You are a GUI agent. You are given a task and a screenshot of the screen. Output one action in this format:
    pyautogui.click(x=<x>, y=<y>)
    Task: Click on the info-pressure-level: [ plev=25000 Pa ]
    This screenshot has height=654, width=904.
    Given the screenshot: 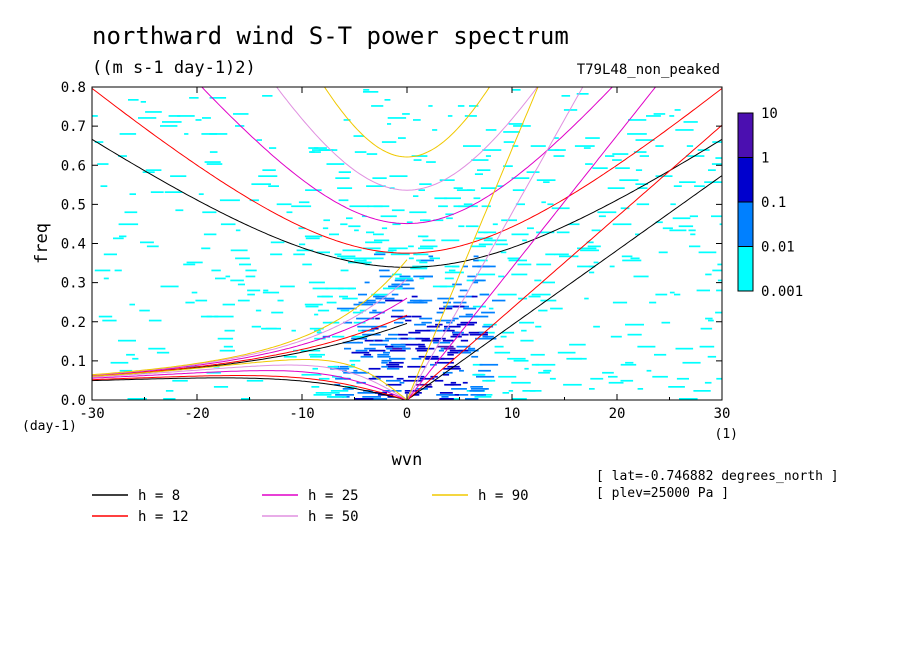 What is the action you would take?
    pyautogui.click(x=663, y=493)
    